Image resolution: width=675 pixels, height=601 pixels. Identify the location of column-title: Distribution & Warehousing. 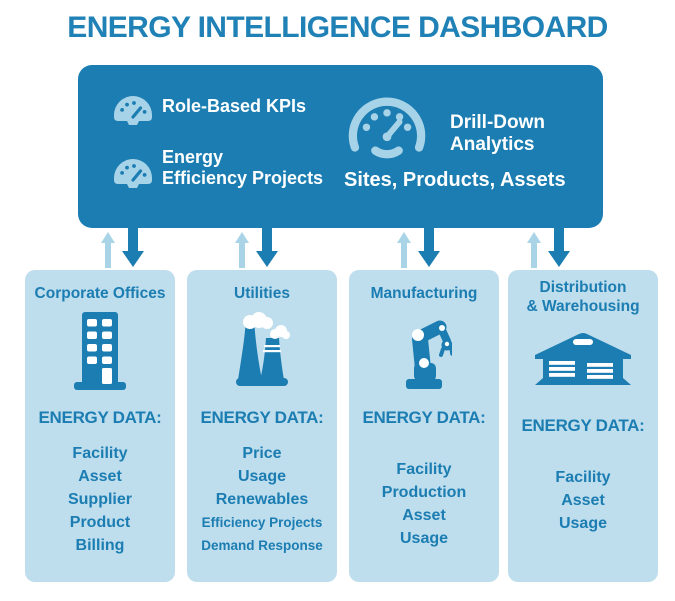
(582, 297).